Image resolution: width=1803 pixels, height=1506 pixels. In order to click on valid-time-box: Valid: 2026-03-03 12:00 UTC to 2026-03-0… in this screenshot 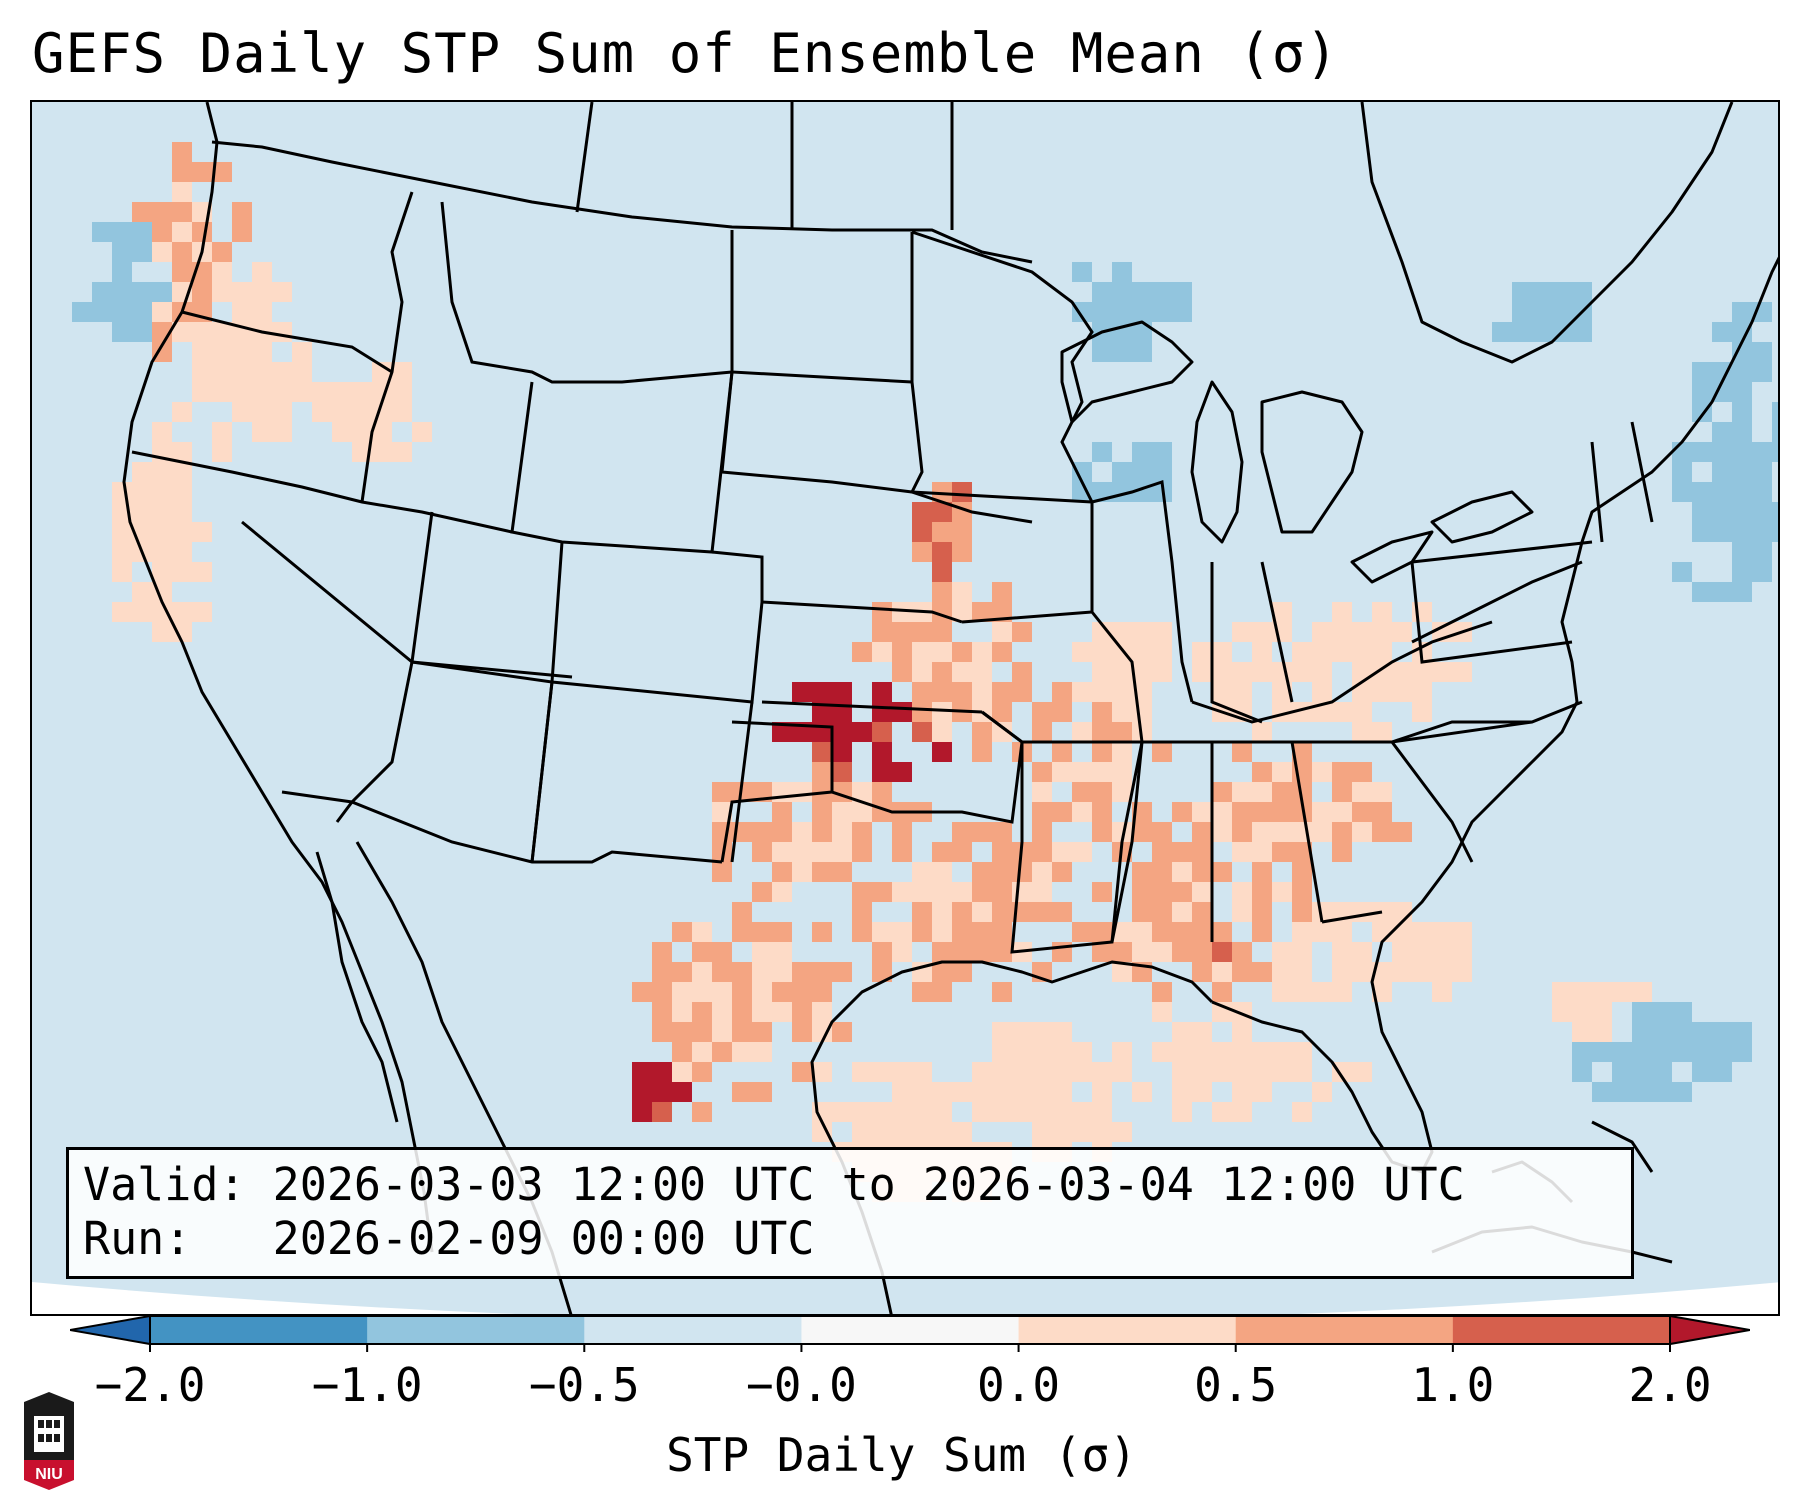, I will do `click(850, 1213)`.